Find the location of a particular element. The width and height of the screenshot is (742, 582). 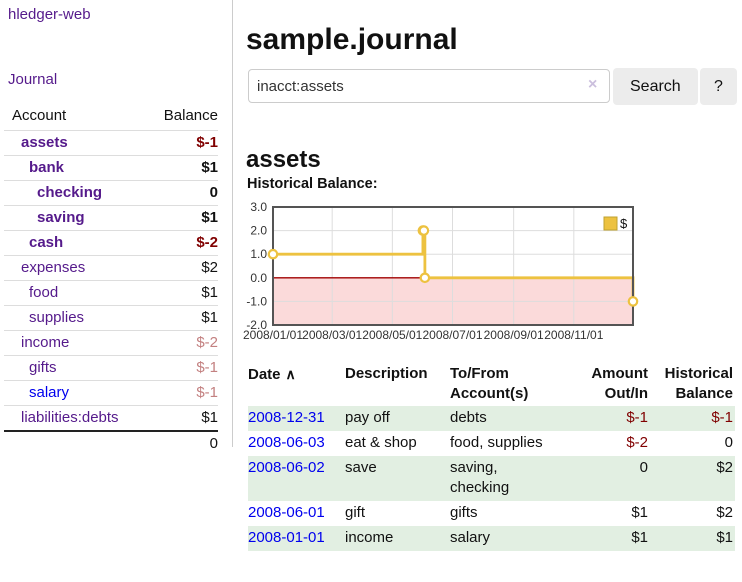

sidebar-account-link: supplies is located at coordinates (57, 317).